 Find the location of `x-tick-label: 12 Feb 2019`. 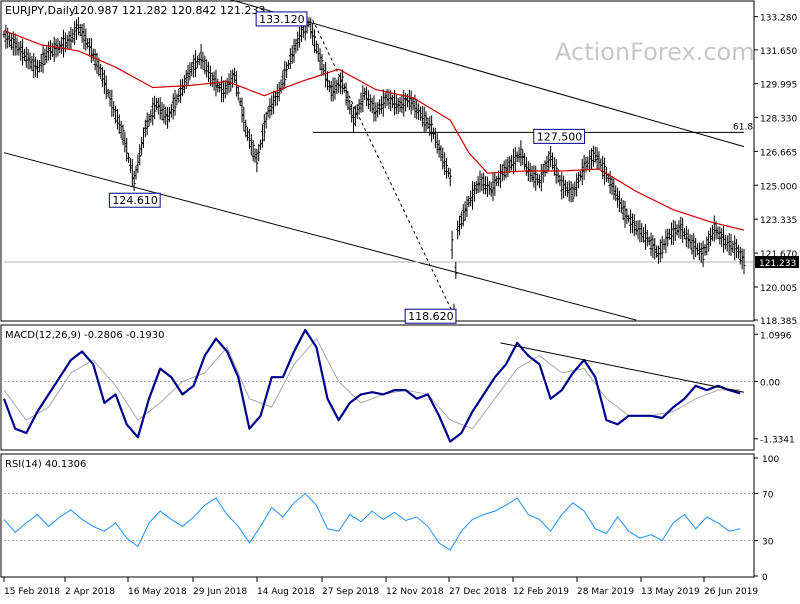

x-tick-label: 12 Feb 2019 is located at coordinates (541, 592).